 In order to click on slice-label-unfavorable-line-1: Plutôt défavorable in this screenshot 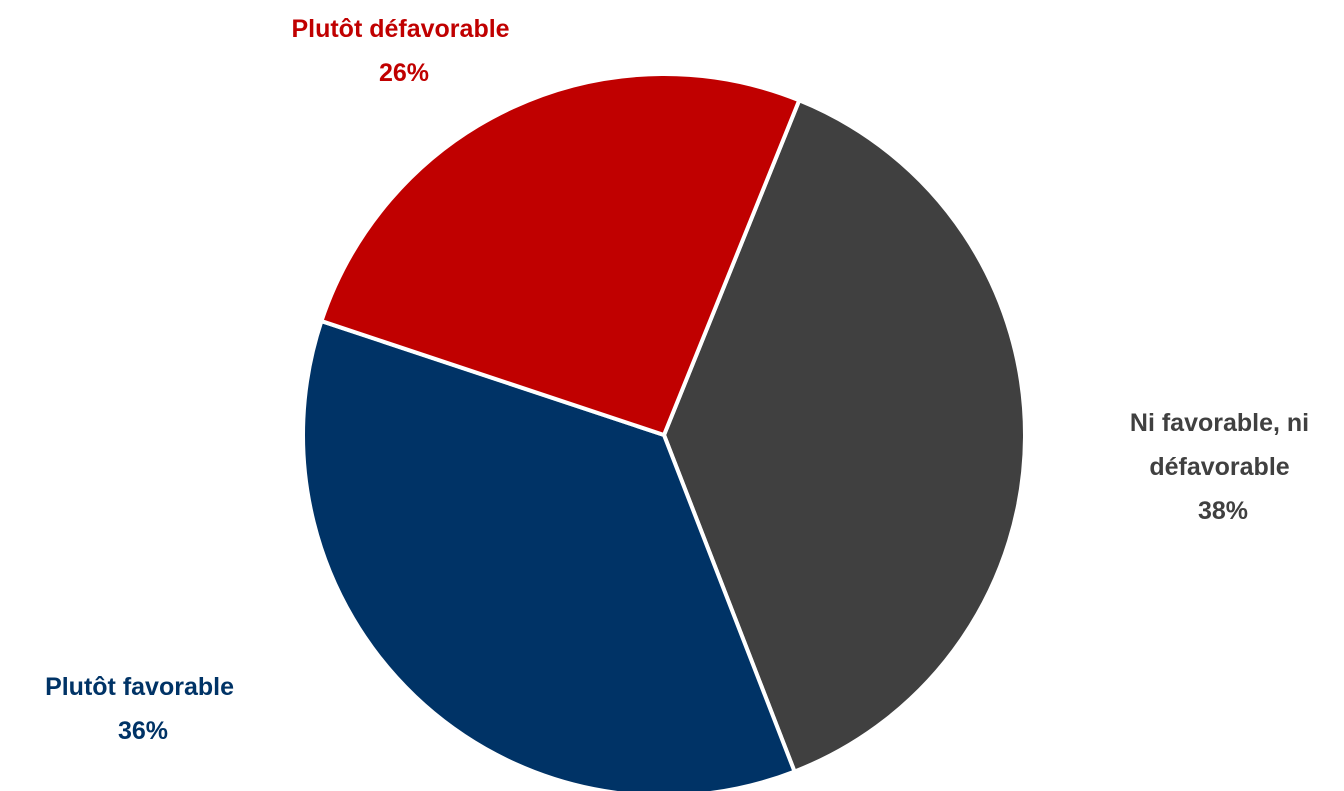, I will do `click(400, 29)`.